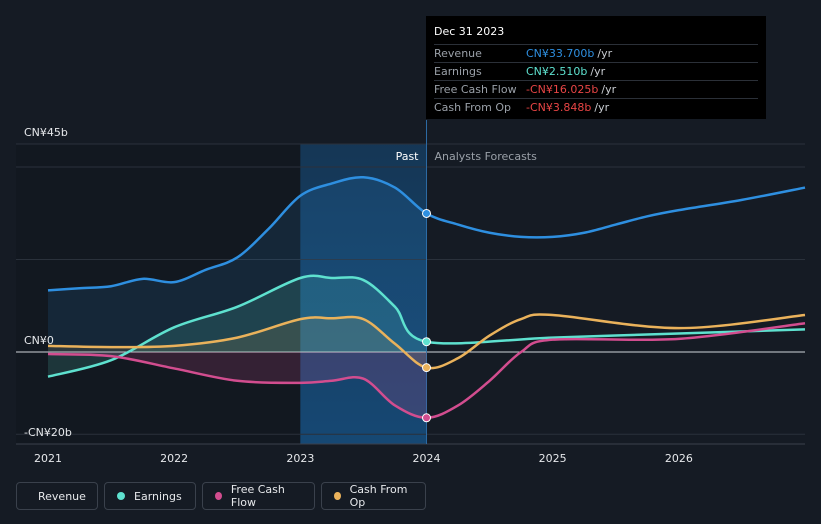  I want to click on tooltip-row-revenue: Revenue CN¥33.700b /yr, so click(596, 53).